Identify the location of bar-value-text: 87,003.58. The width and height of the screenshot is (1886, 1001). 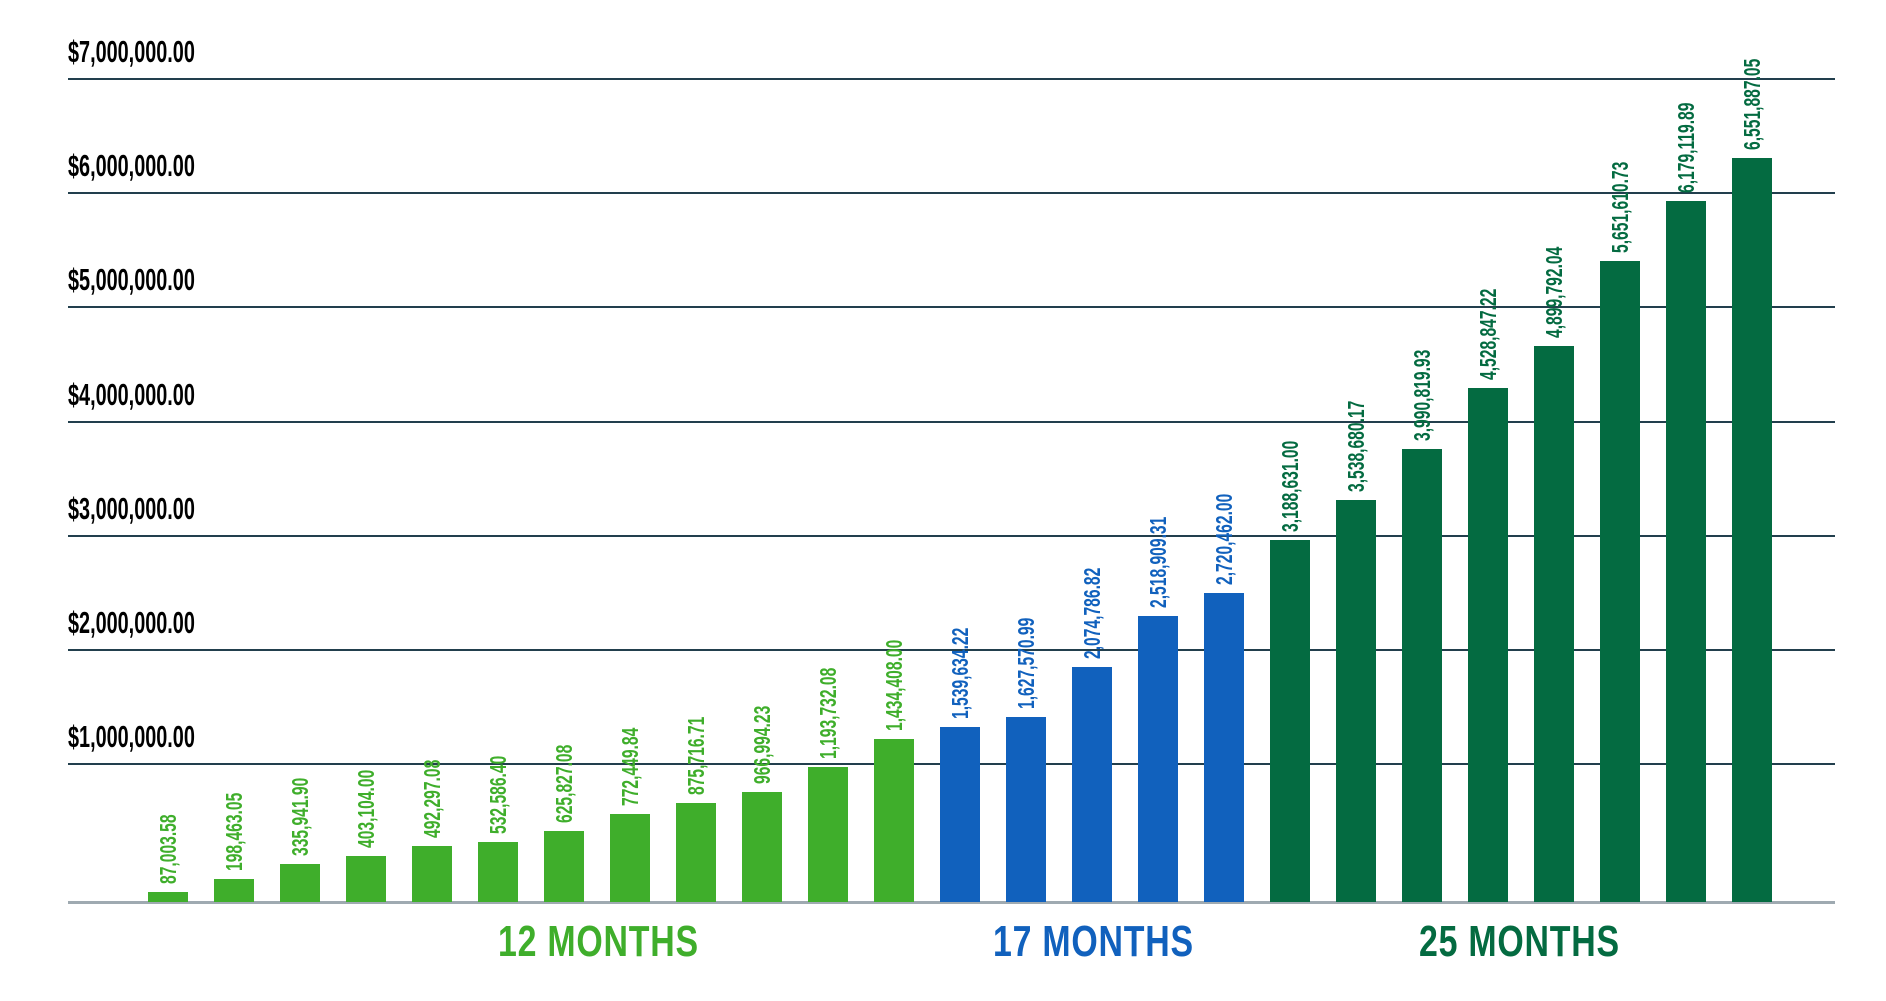
(168, 849).